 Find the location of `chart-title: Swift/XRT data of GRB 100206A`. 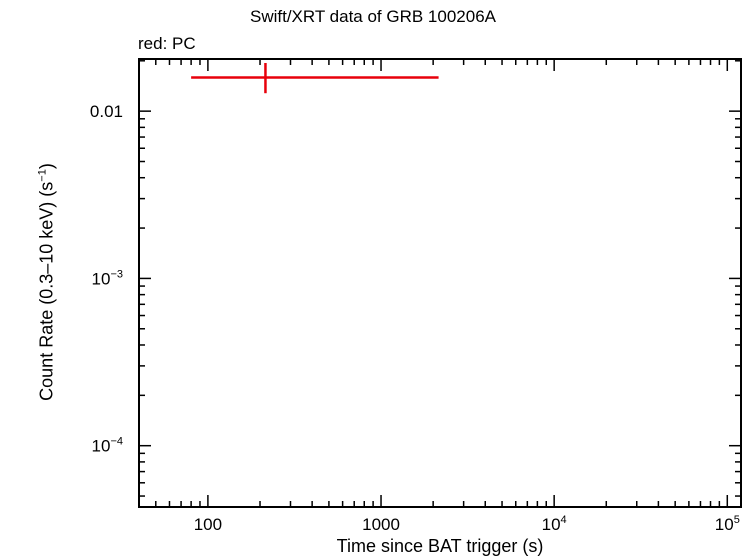

chart-title: Swift/XRT data of GRB 100206A is located at coordinates (372, 16).